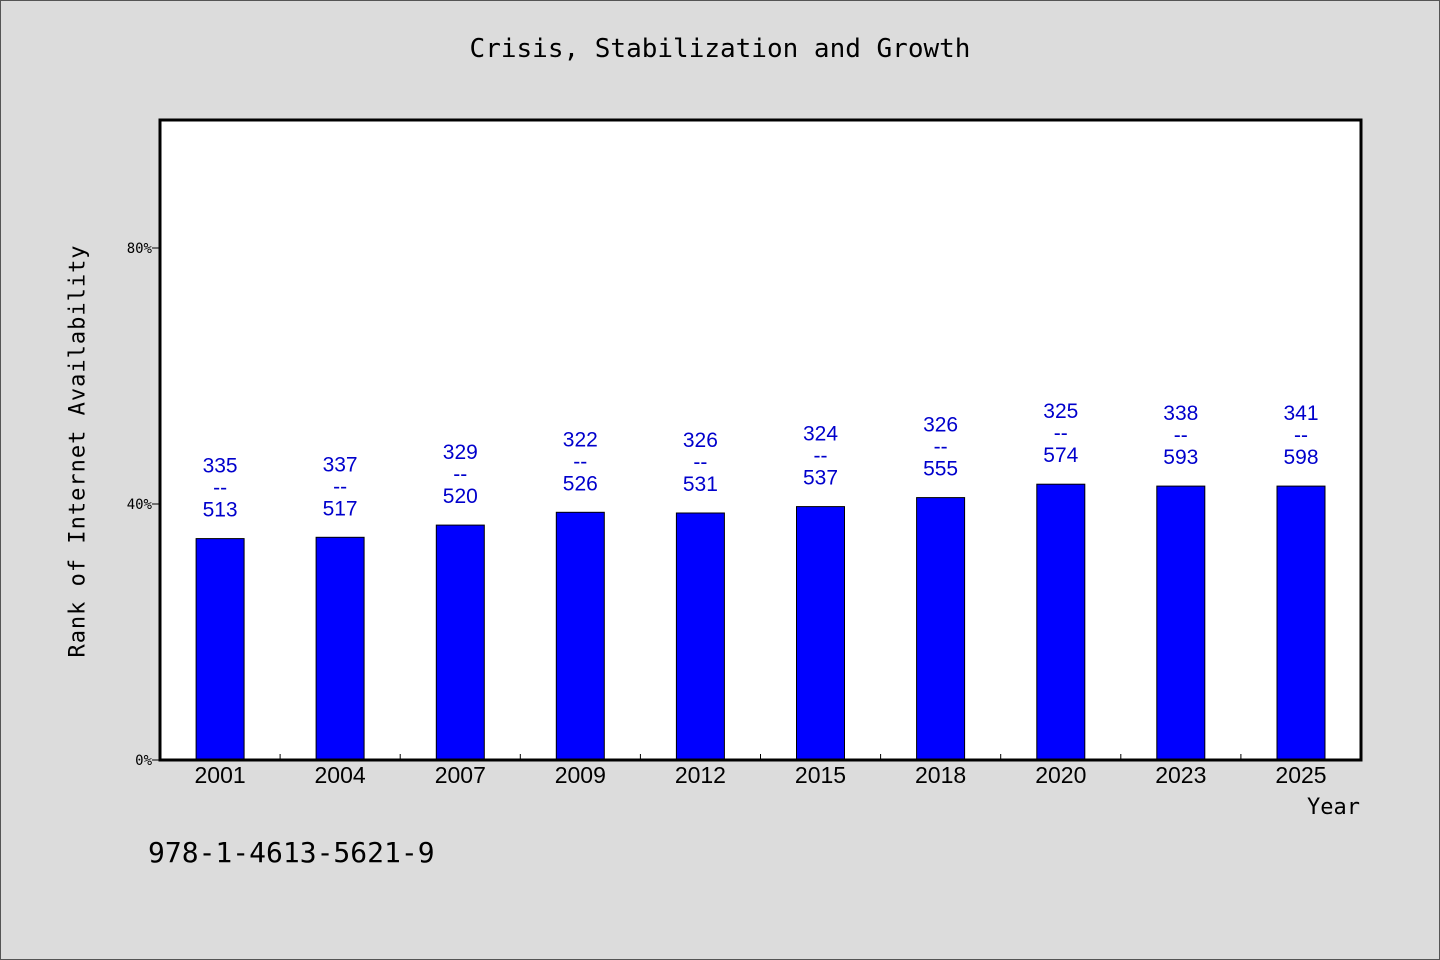 The width and height of the screenshot is (1440, 960). I want to click on data-label-rank-2018: 326, so click(940, 425).